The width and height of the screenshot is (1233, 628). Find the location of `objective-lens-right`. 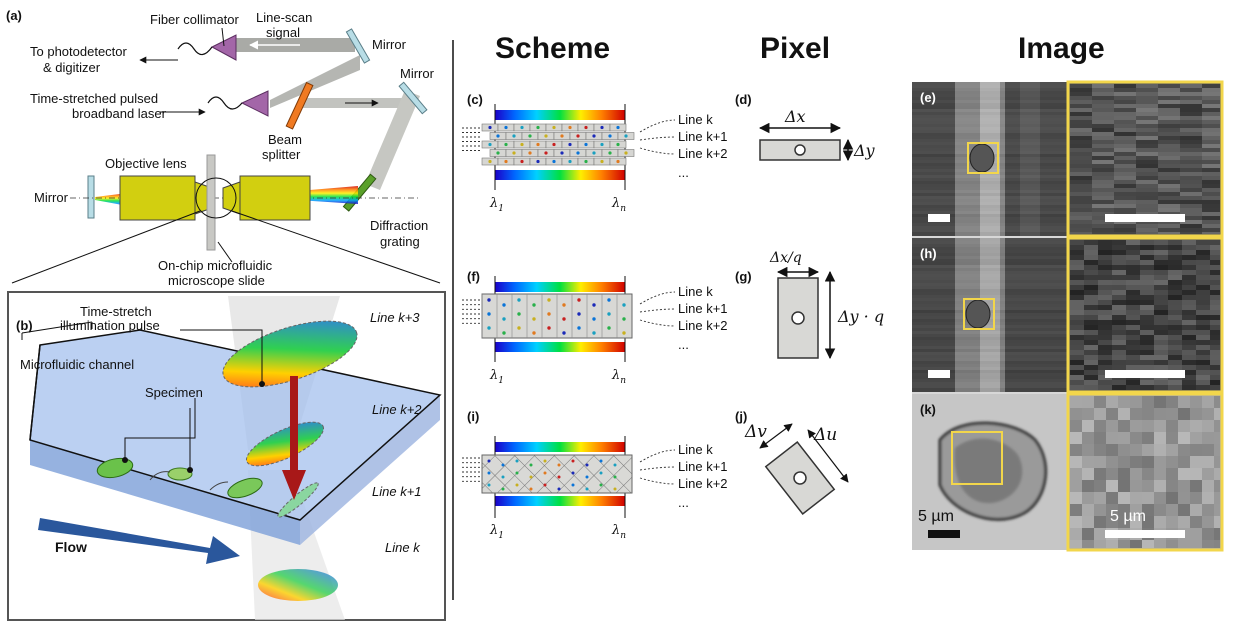

objective-lens-right is located at coordinates (275, 198).